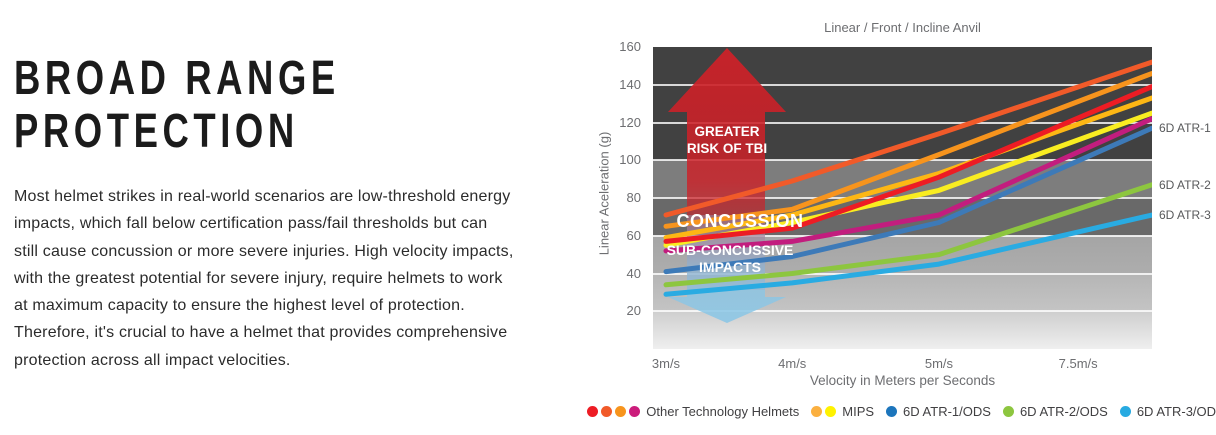 The height and width of the screenshot is (435, 1216). What do you see at coordinates (630, 160) in the screenshot?
I see `y-tick-100: 100` at bounding box center [630, 160].